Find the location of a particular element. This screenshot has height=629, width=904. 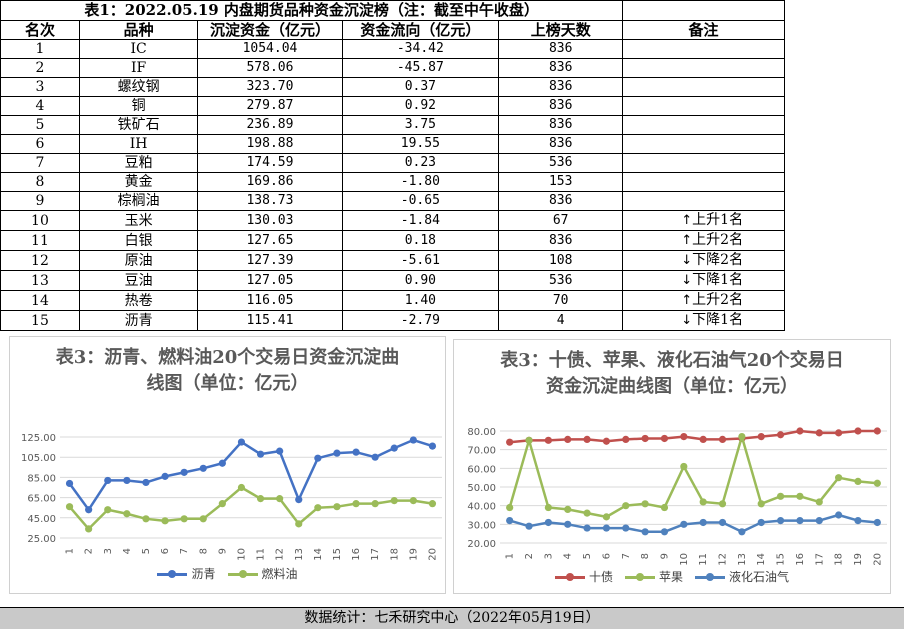

flow-cell: 19.55 is located at coordinates (420, 144).